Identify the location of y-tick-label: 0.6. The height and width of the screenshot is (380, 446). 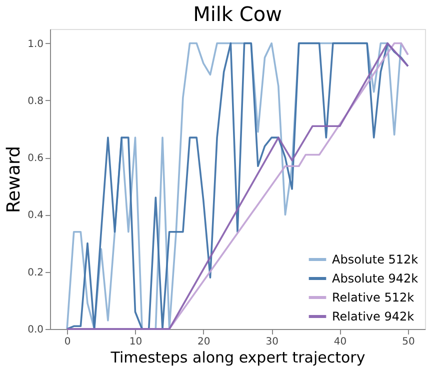
(36, 158).